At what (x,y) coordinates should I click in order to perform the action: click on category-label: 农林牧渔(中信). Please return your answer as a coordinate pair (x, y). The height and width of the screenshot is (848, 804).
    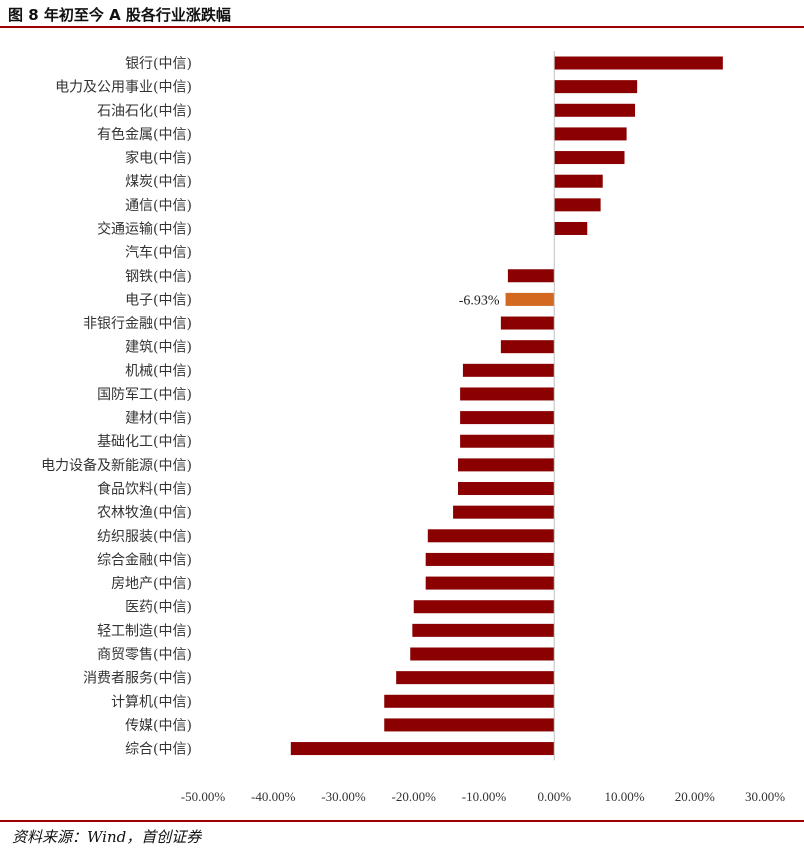
    Looking at the image, I should click on (144, 513).